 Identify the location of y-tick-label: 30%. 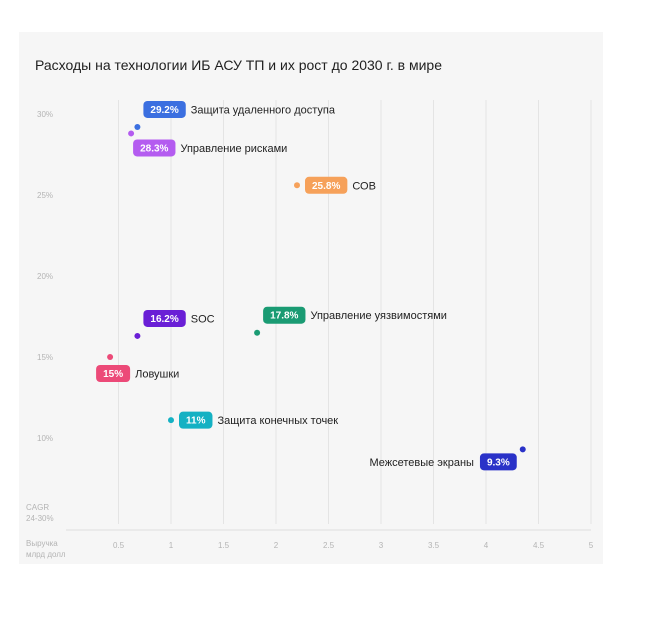
(45, 114).